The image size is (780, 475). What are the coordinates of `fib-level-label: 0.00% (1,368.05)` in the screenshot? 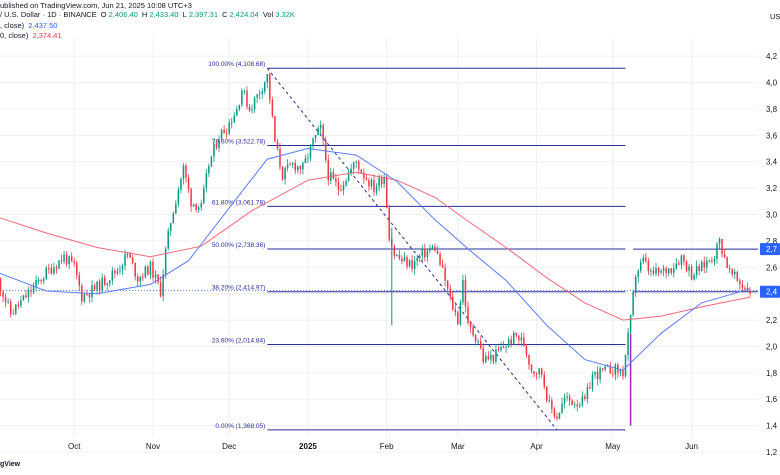 It's located at (240, 426).